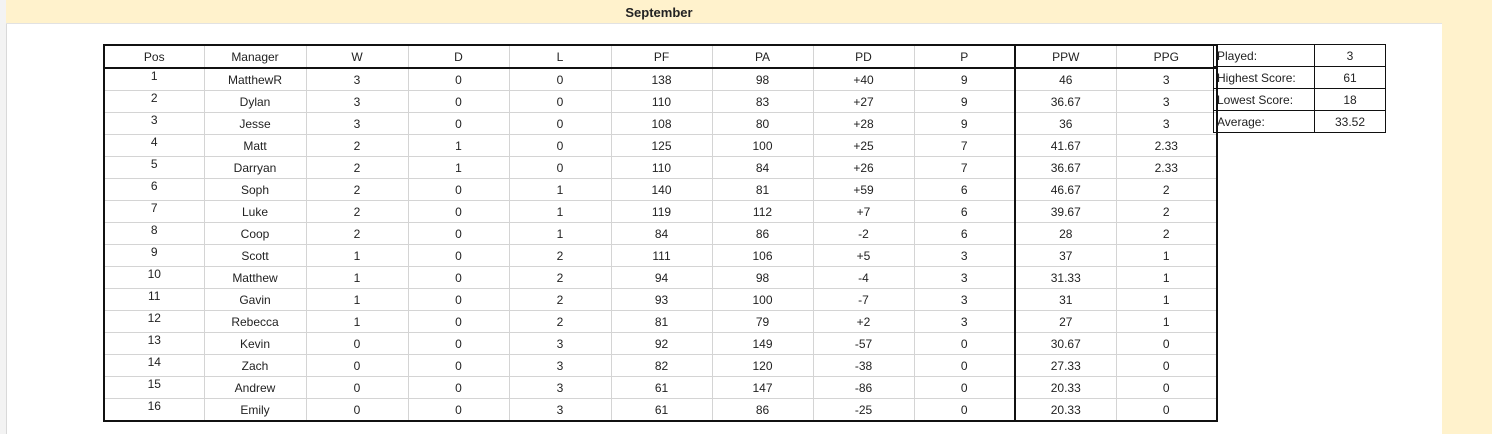  Describe the element at coordinates (863, 343) in the screenshot. I see `cell-pd: -57` at that location.